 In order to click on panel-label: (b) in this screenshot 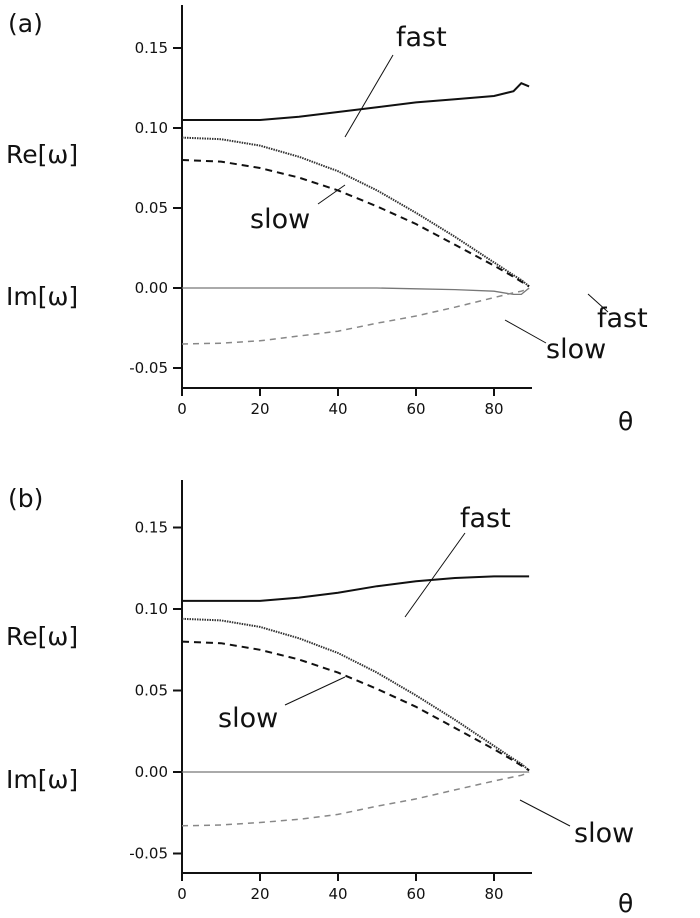, I will do `click(25, 498)`.